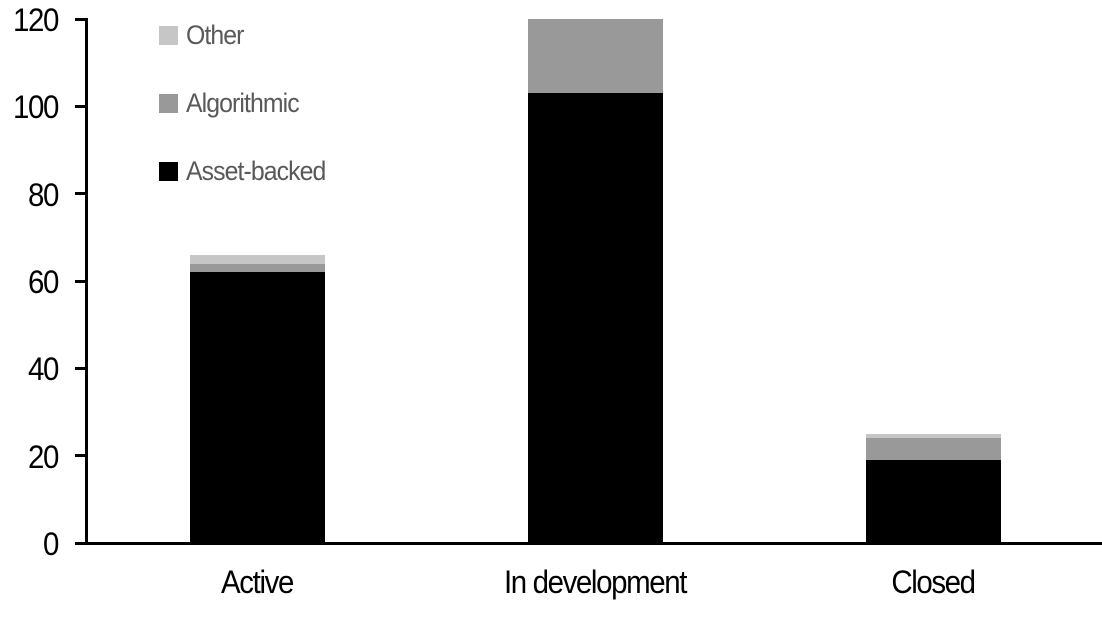  Describe the element at coordinates (595, 582) in the screenshot. I see `x-axis-label-in-development: In development` at that location.